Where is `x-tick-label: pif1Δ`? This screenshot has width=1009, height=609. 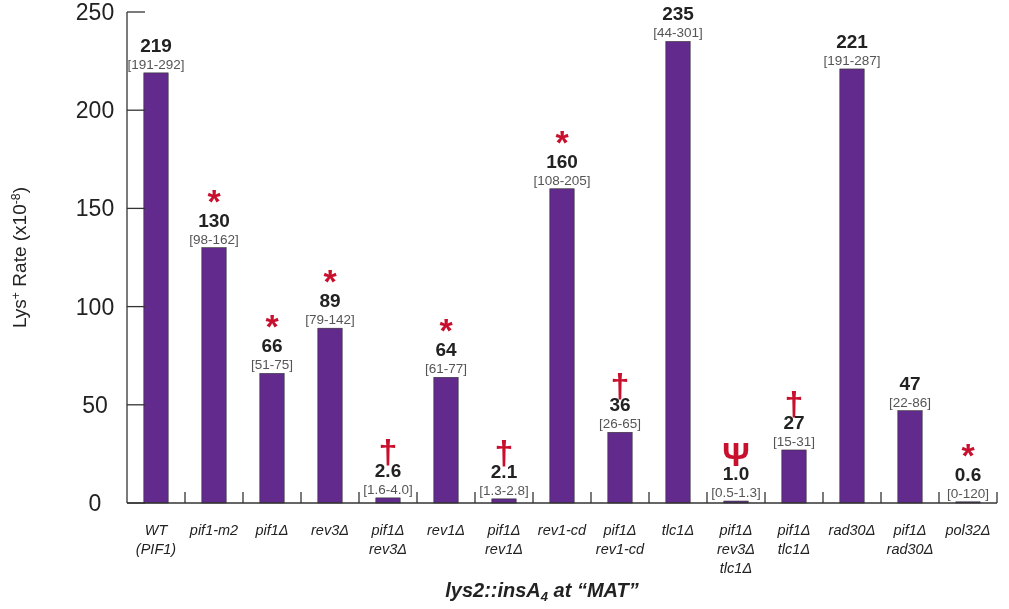 x-tick-label: pif1Δ is located at coordinates (271, 530).